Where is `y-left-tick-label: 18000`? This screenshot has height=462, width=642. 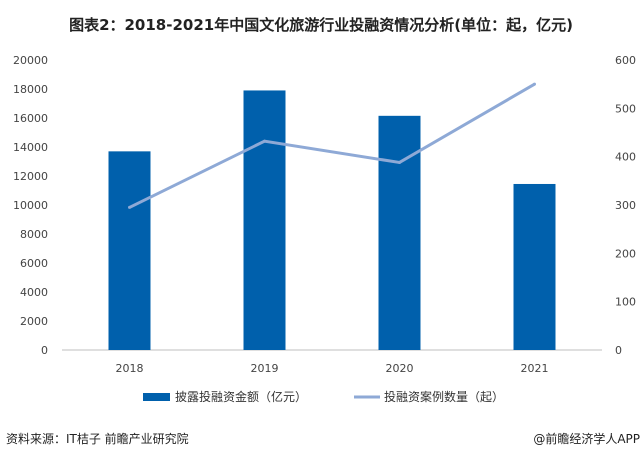
y-left-tick-label: 18000 is located at coordinates (30, 89).